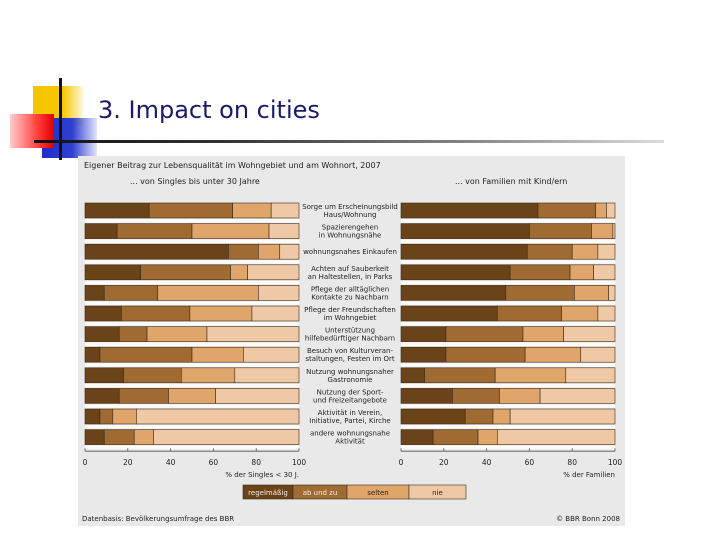  Describe the element at coordinates (487, 462) in the screenshot. I see `x-tick-label: 40` at that location.